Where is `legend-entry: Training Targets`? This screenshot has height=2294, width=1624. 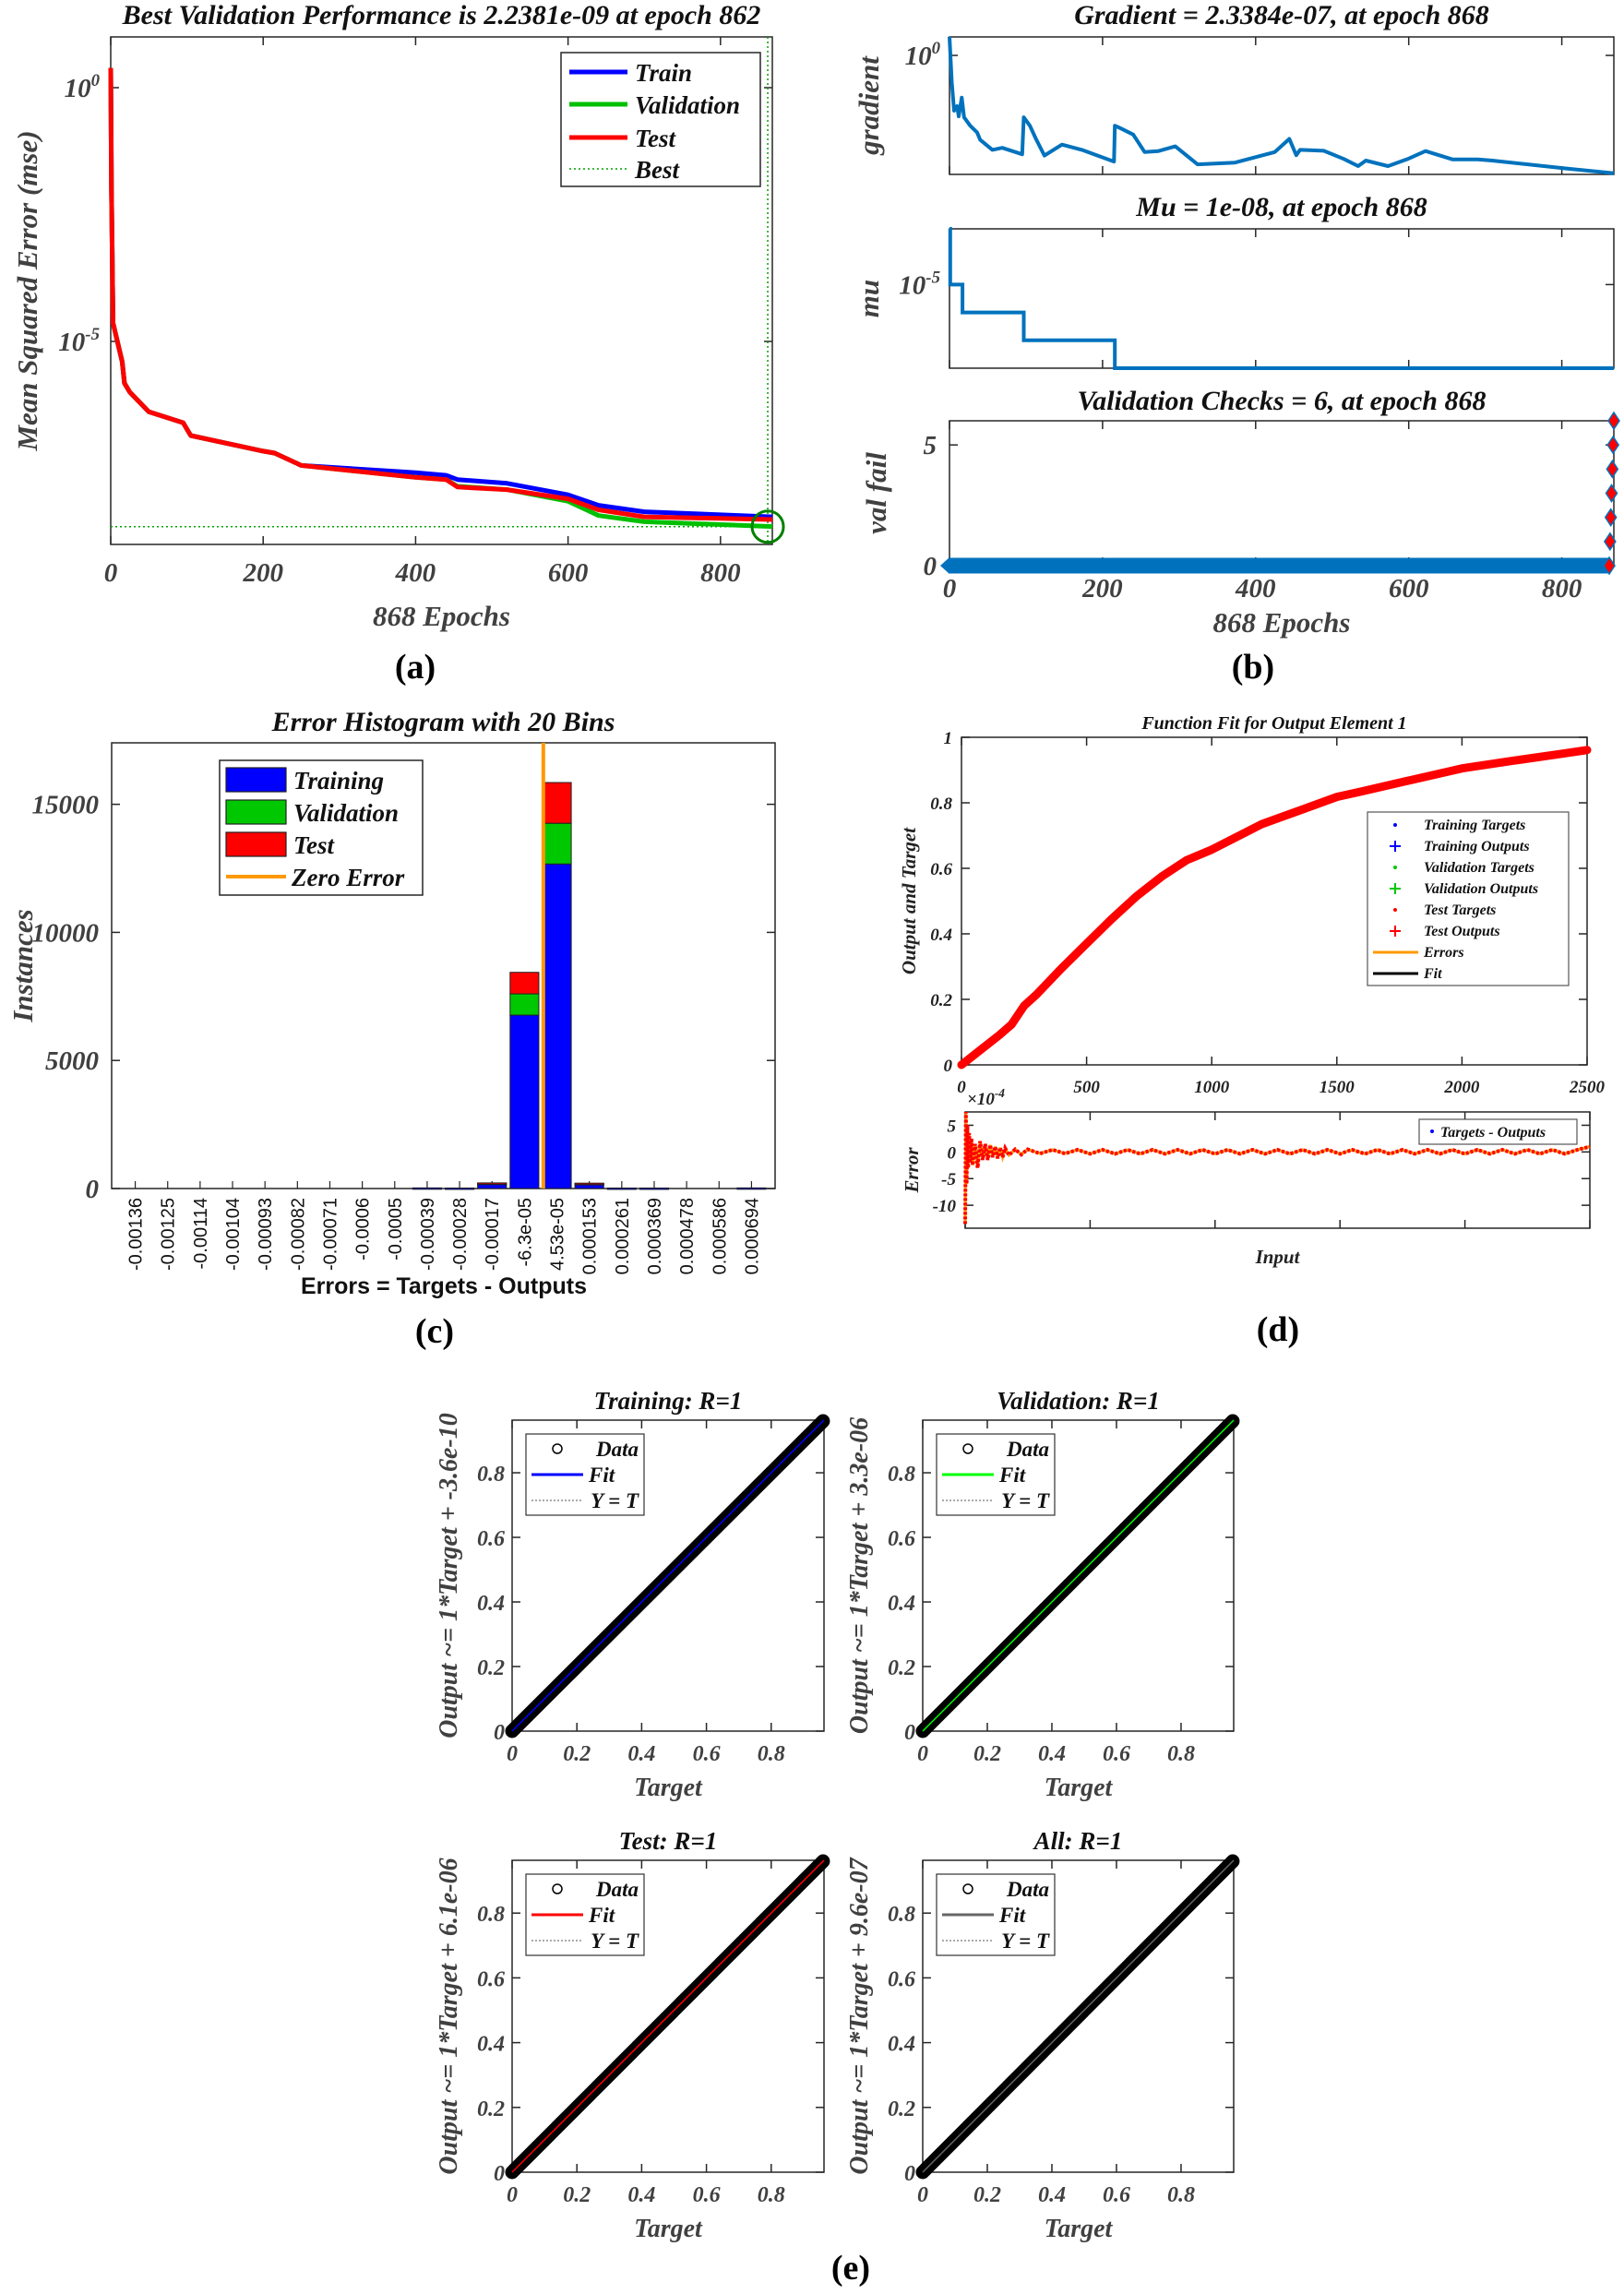
legend-entry: Training Targets is located at coordinates (1474, 825).